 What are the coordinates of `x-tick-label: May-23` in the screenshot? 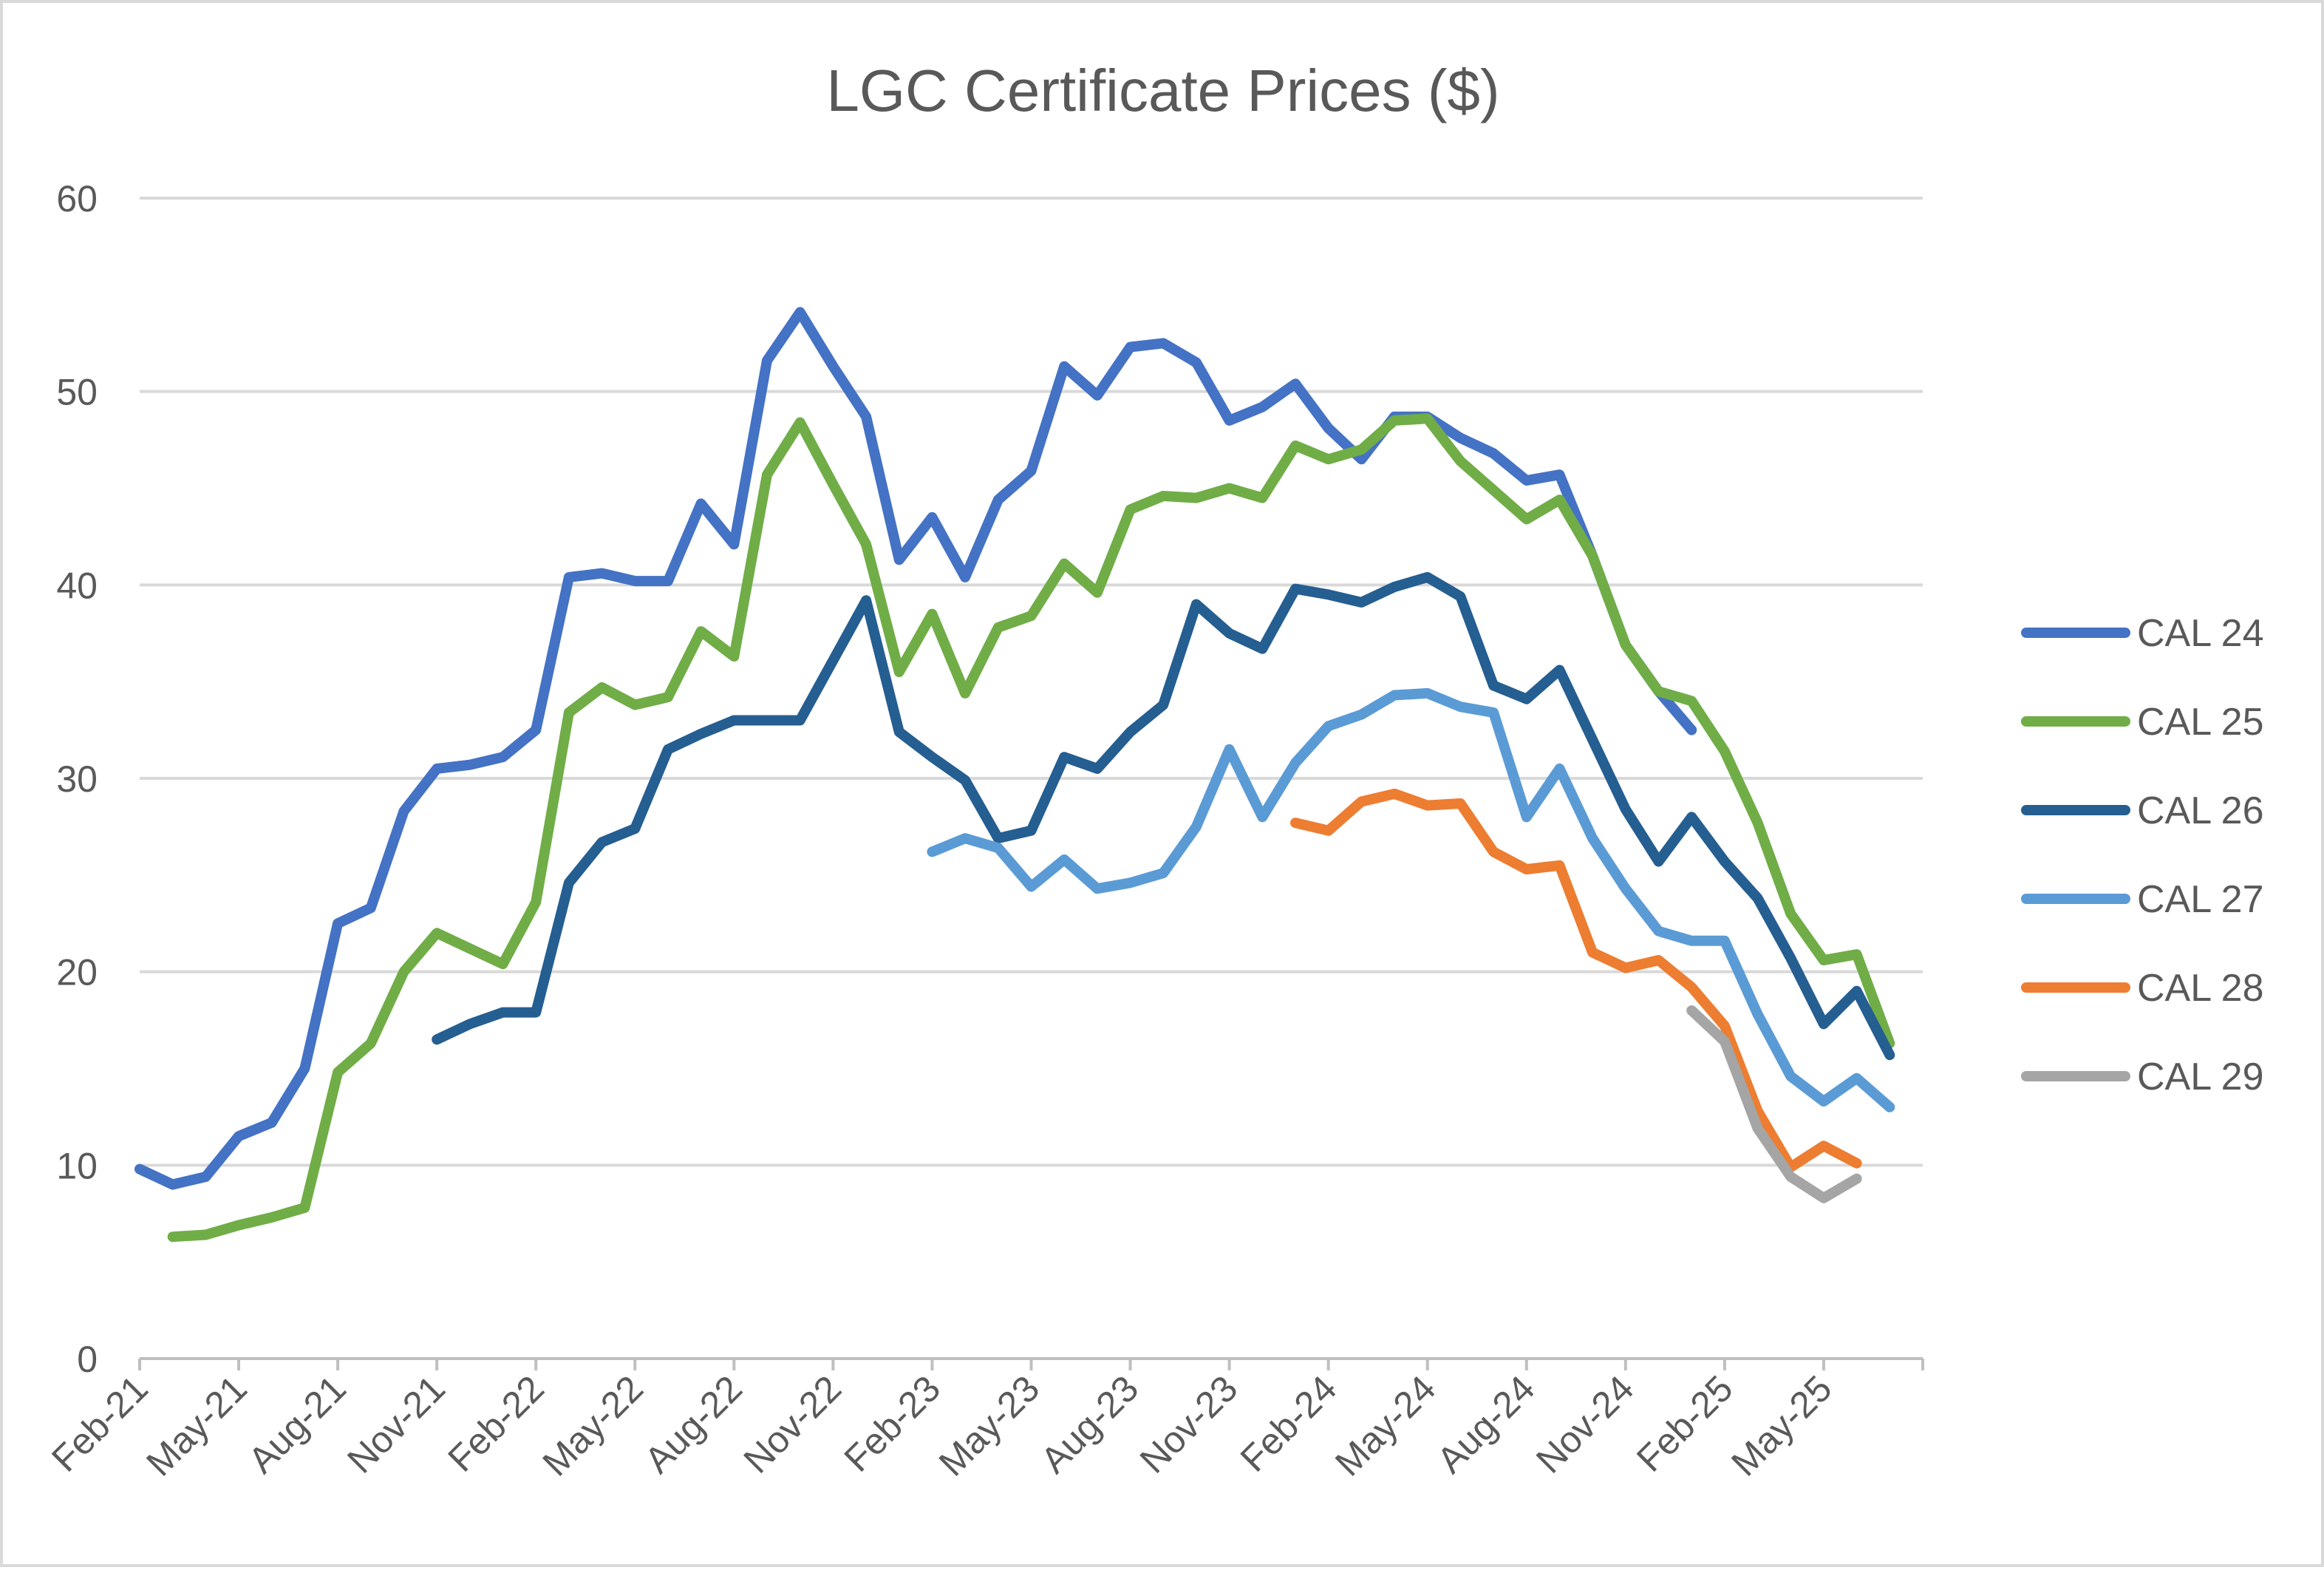 It's located at (989, 1425).